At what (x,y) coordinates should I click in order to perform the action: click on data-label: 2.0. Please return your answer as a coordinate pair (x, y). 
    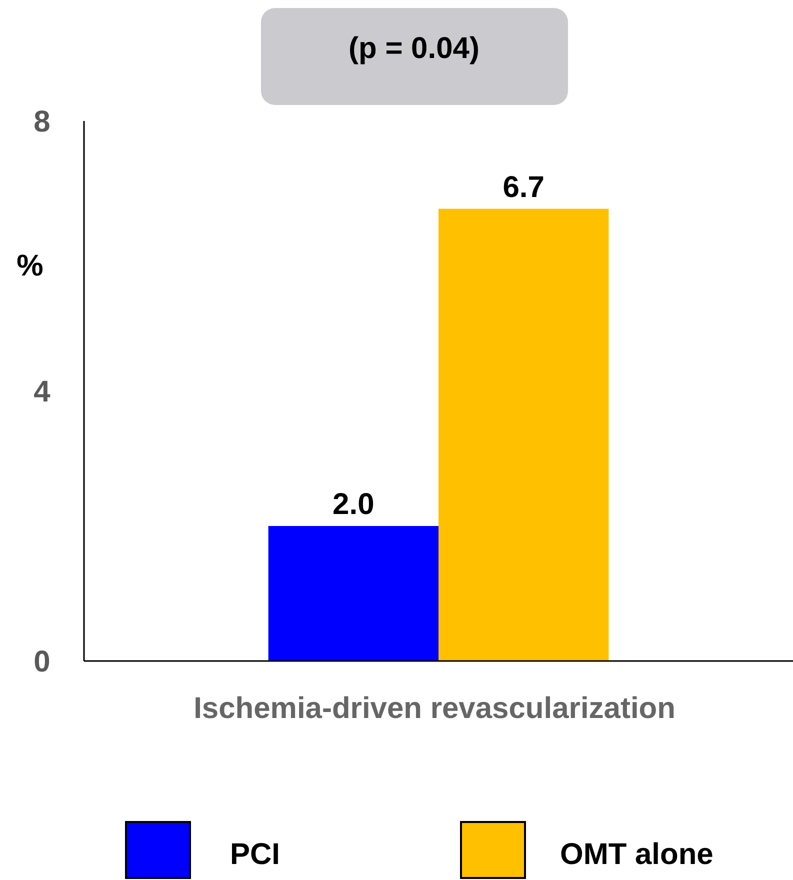
    Looking at the image, I should click on (353, 504).